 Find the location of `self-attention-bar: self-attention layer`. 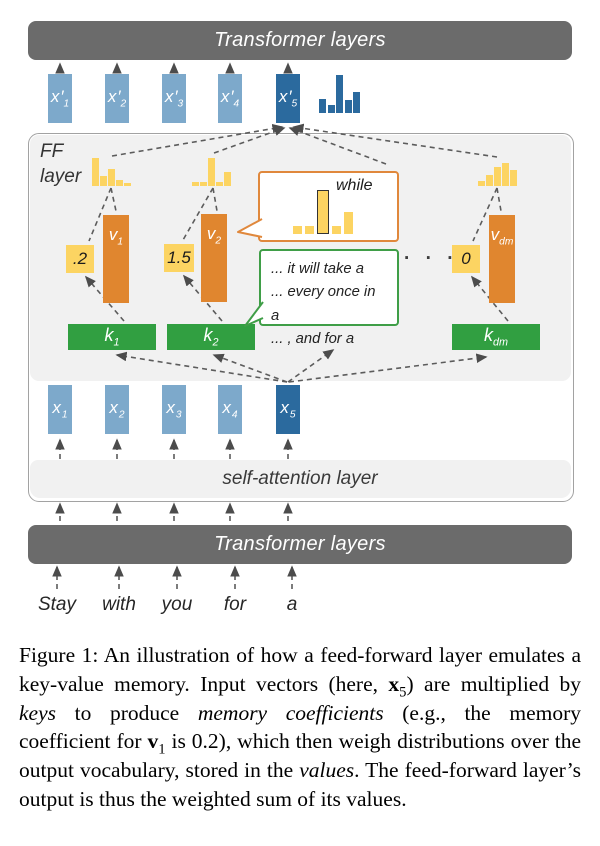

self-attention-bar: self-attention layer is located at coordinates (300, 479).